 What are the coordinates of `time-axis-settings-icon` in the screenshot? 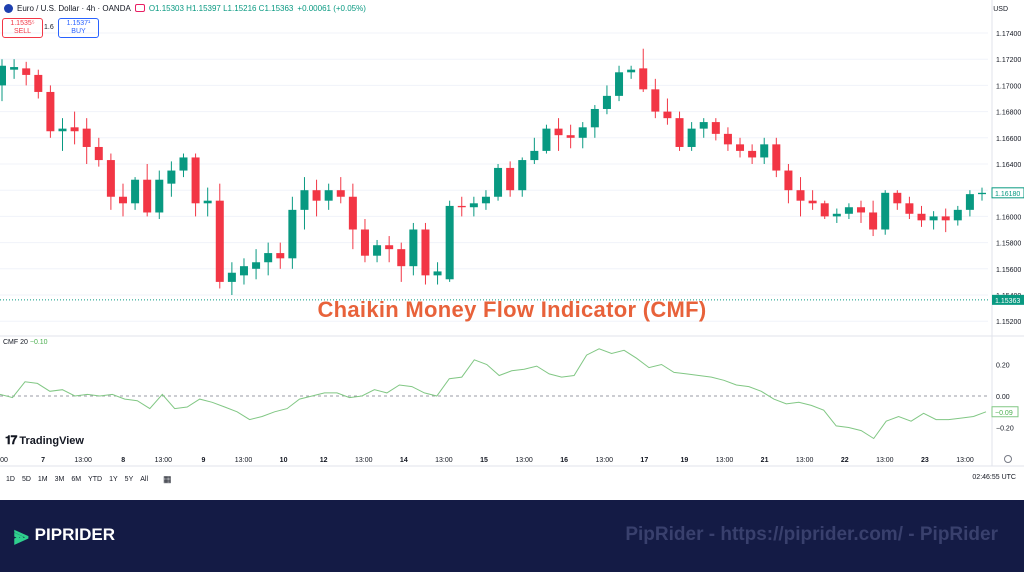 It's located at (1008, 459).